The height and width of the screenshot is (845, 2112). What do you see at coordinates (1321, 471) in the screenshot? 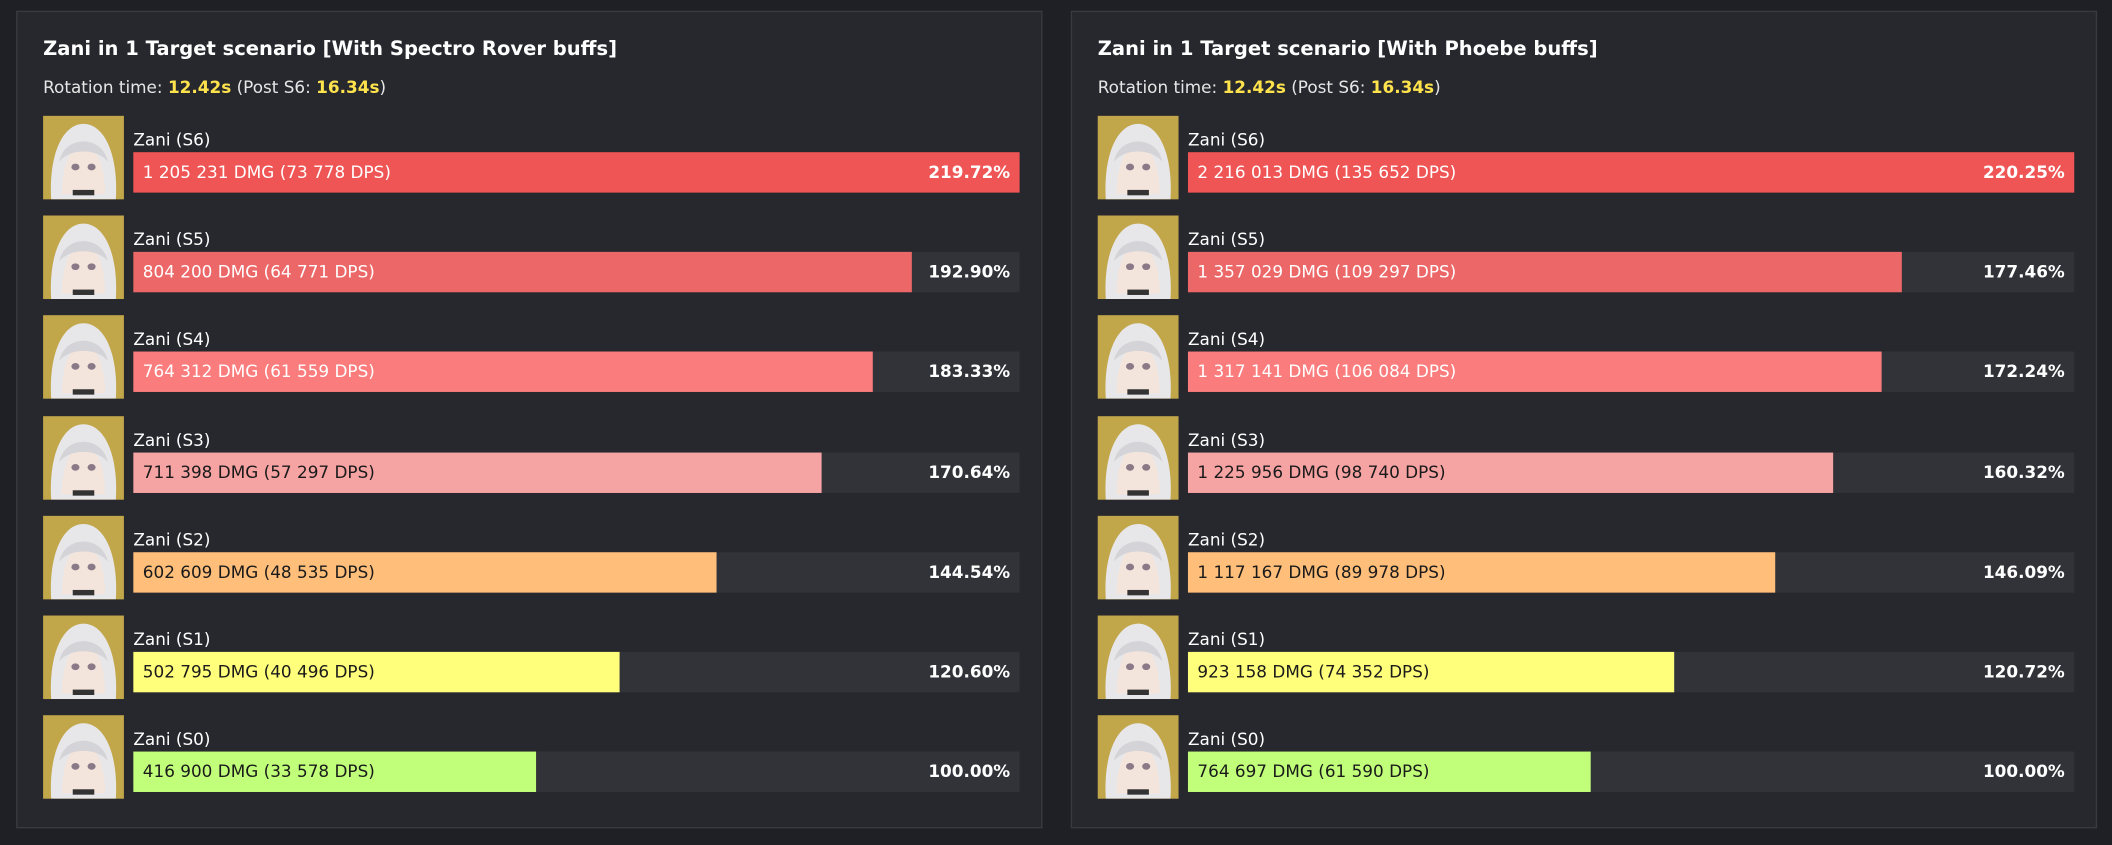
I see `dmg-label: 1 225 956 DMG (98 740 DPS)` at bounding box center [1321, 471].